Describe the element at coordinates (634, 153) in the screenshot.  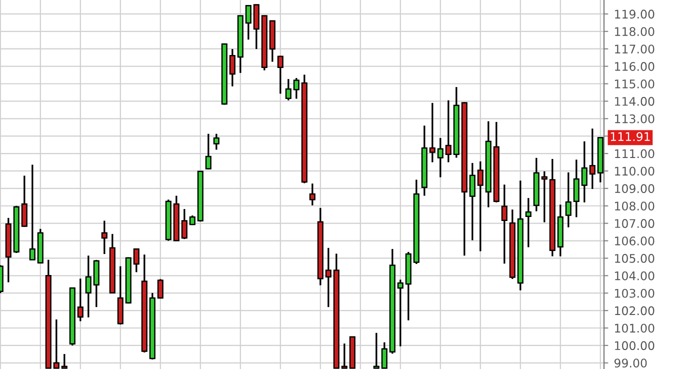
I see `y-tick-label: 111.00` at that location.